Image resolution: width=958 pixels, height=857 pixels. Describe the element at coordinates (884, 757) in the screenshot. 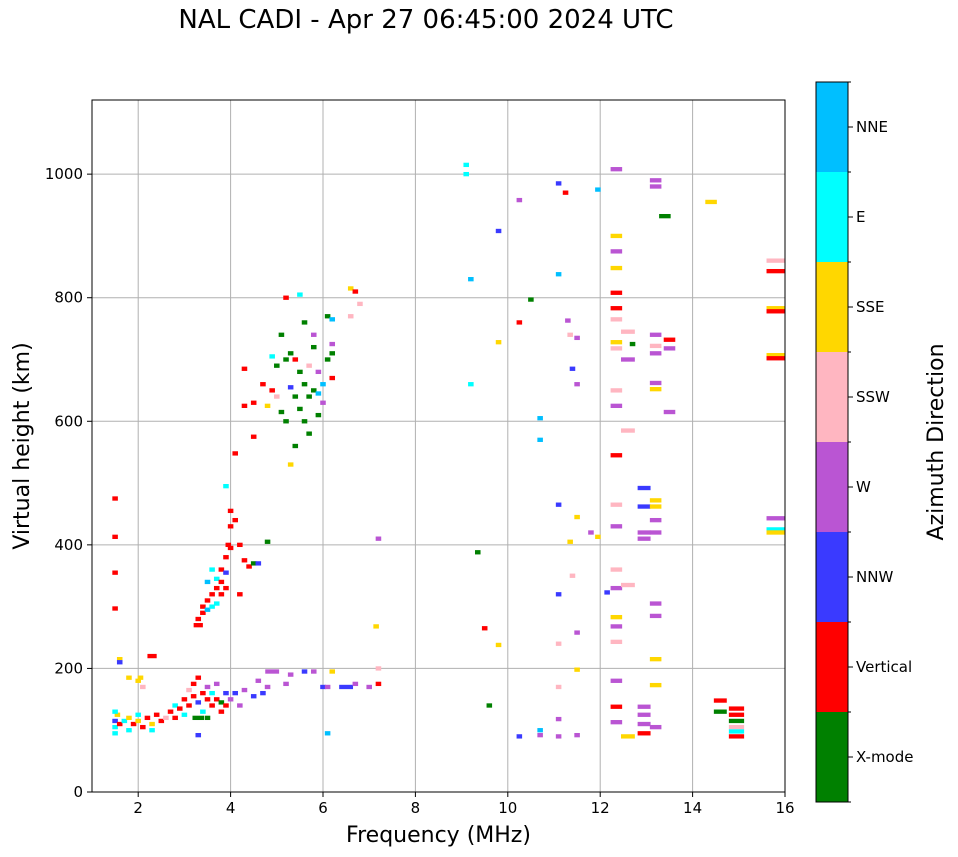

I see `colorbar-label: X-mode` at that location.